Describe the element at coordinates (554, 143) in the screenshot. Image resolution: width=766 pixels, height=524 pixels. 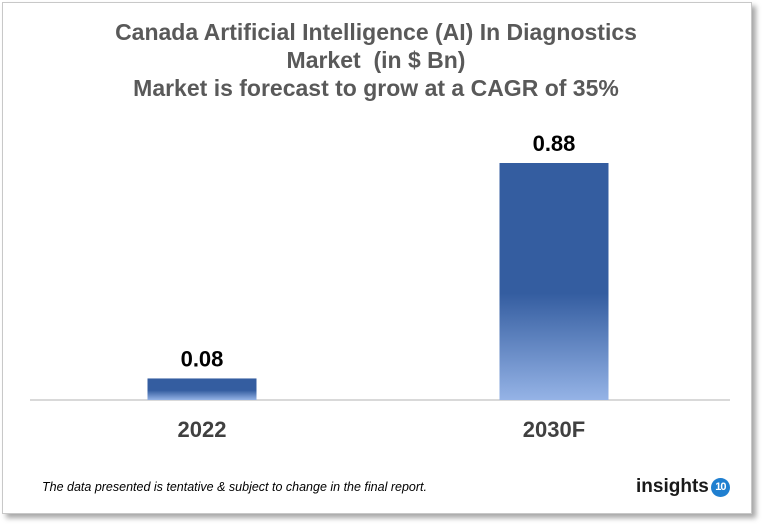
I see `data-label: 0.88` at that location.